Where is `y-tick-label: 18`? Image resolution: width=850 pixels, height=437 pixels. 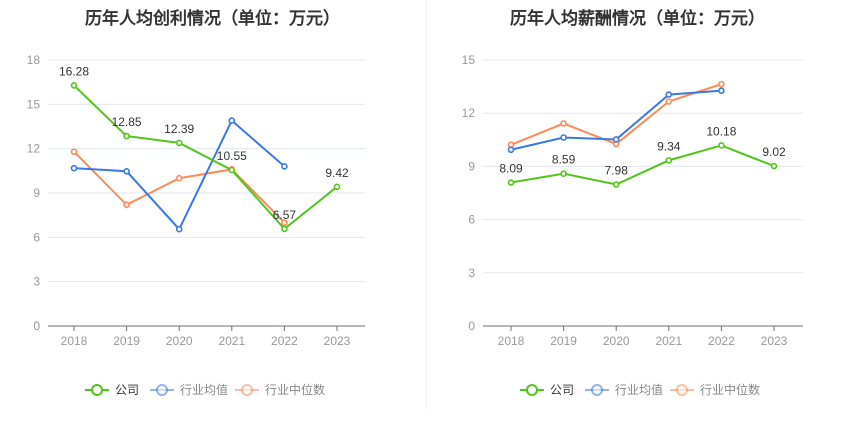
y-tick-label: 18 is located at coordinates (34, 60).